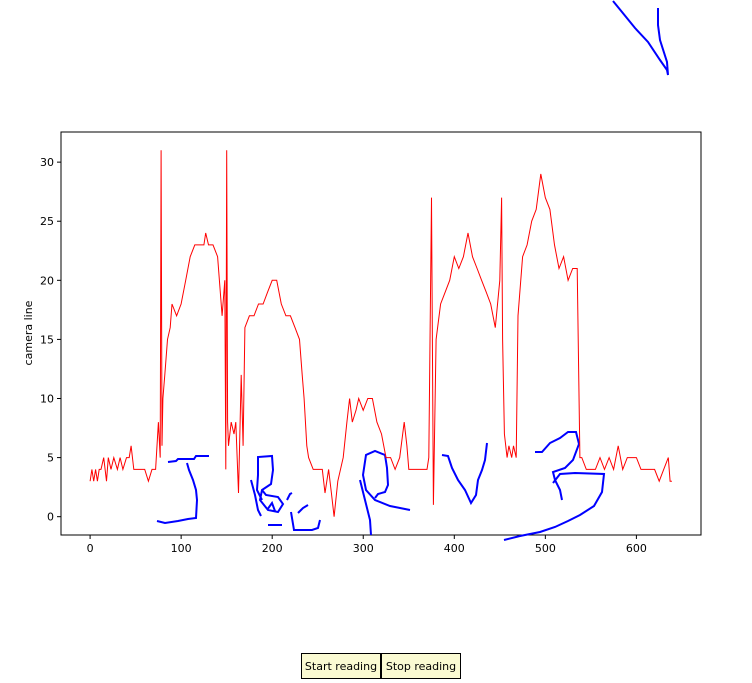 The image size is (752, 683). Describe the element at coordinates (454, 548) in the screenshot. I see `x-tick-label: 400` at that location.